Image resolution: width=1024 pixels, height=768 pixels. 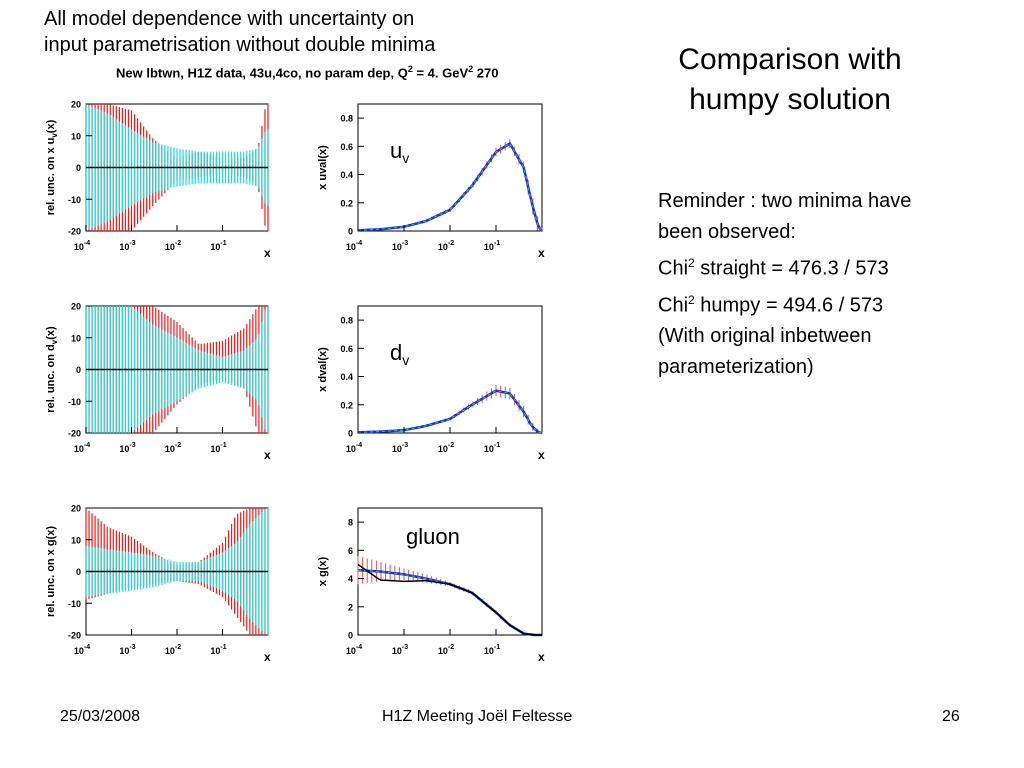 What do you see at coordinates (405, 360) in the screenshot?
I see `panel-label-sub: v` at bounding box center [405, 360].